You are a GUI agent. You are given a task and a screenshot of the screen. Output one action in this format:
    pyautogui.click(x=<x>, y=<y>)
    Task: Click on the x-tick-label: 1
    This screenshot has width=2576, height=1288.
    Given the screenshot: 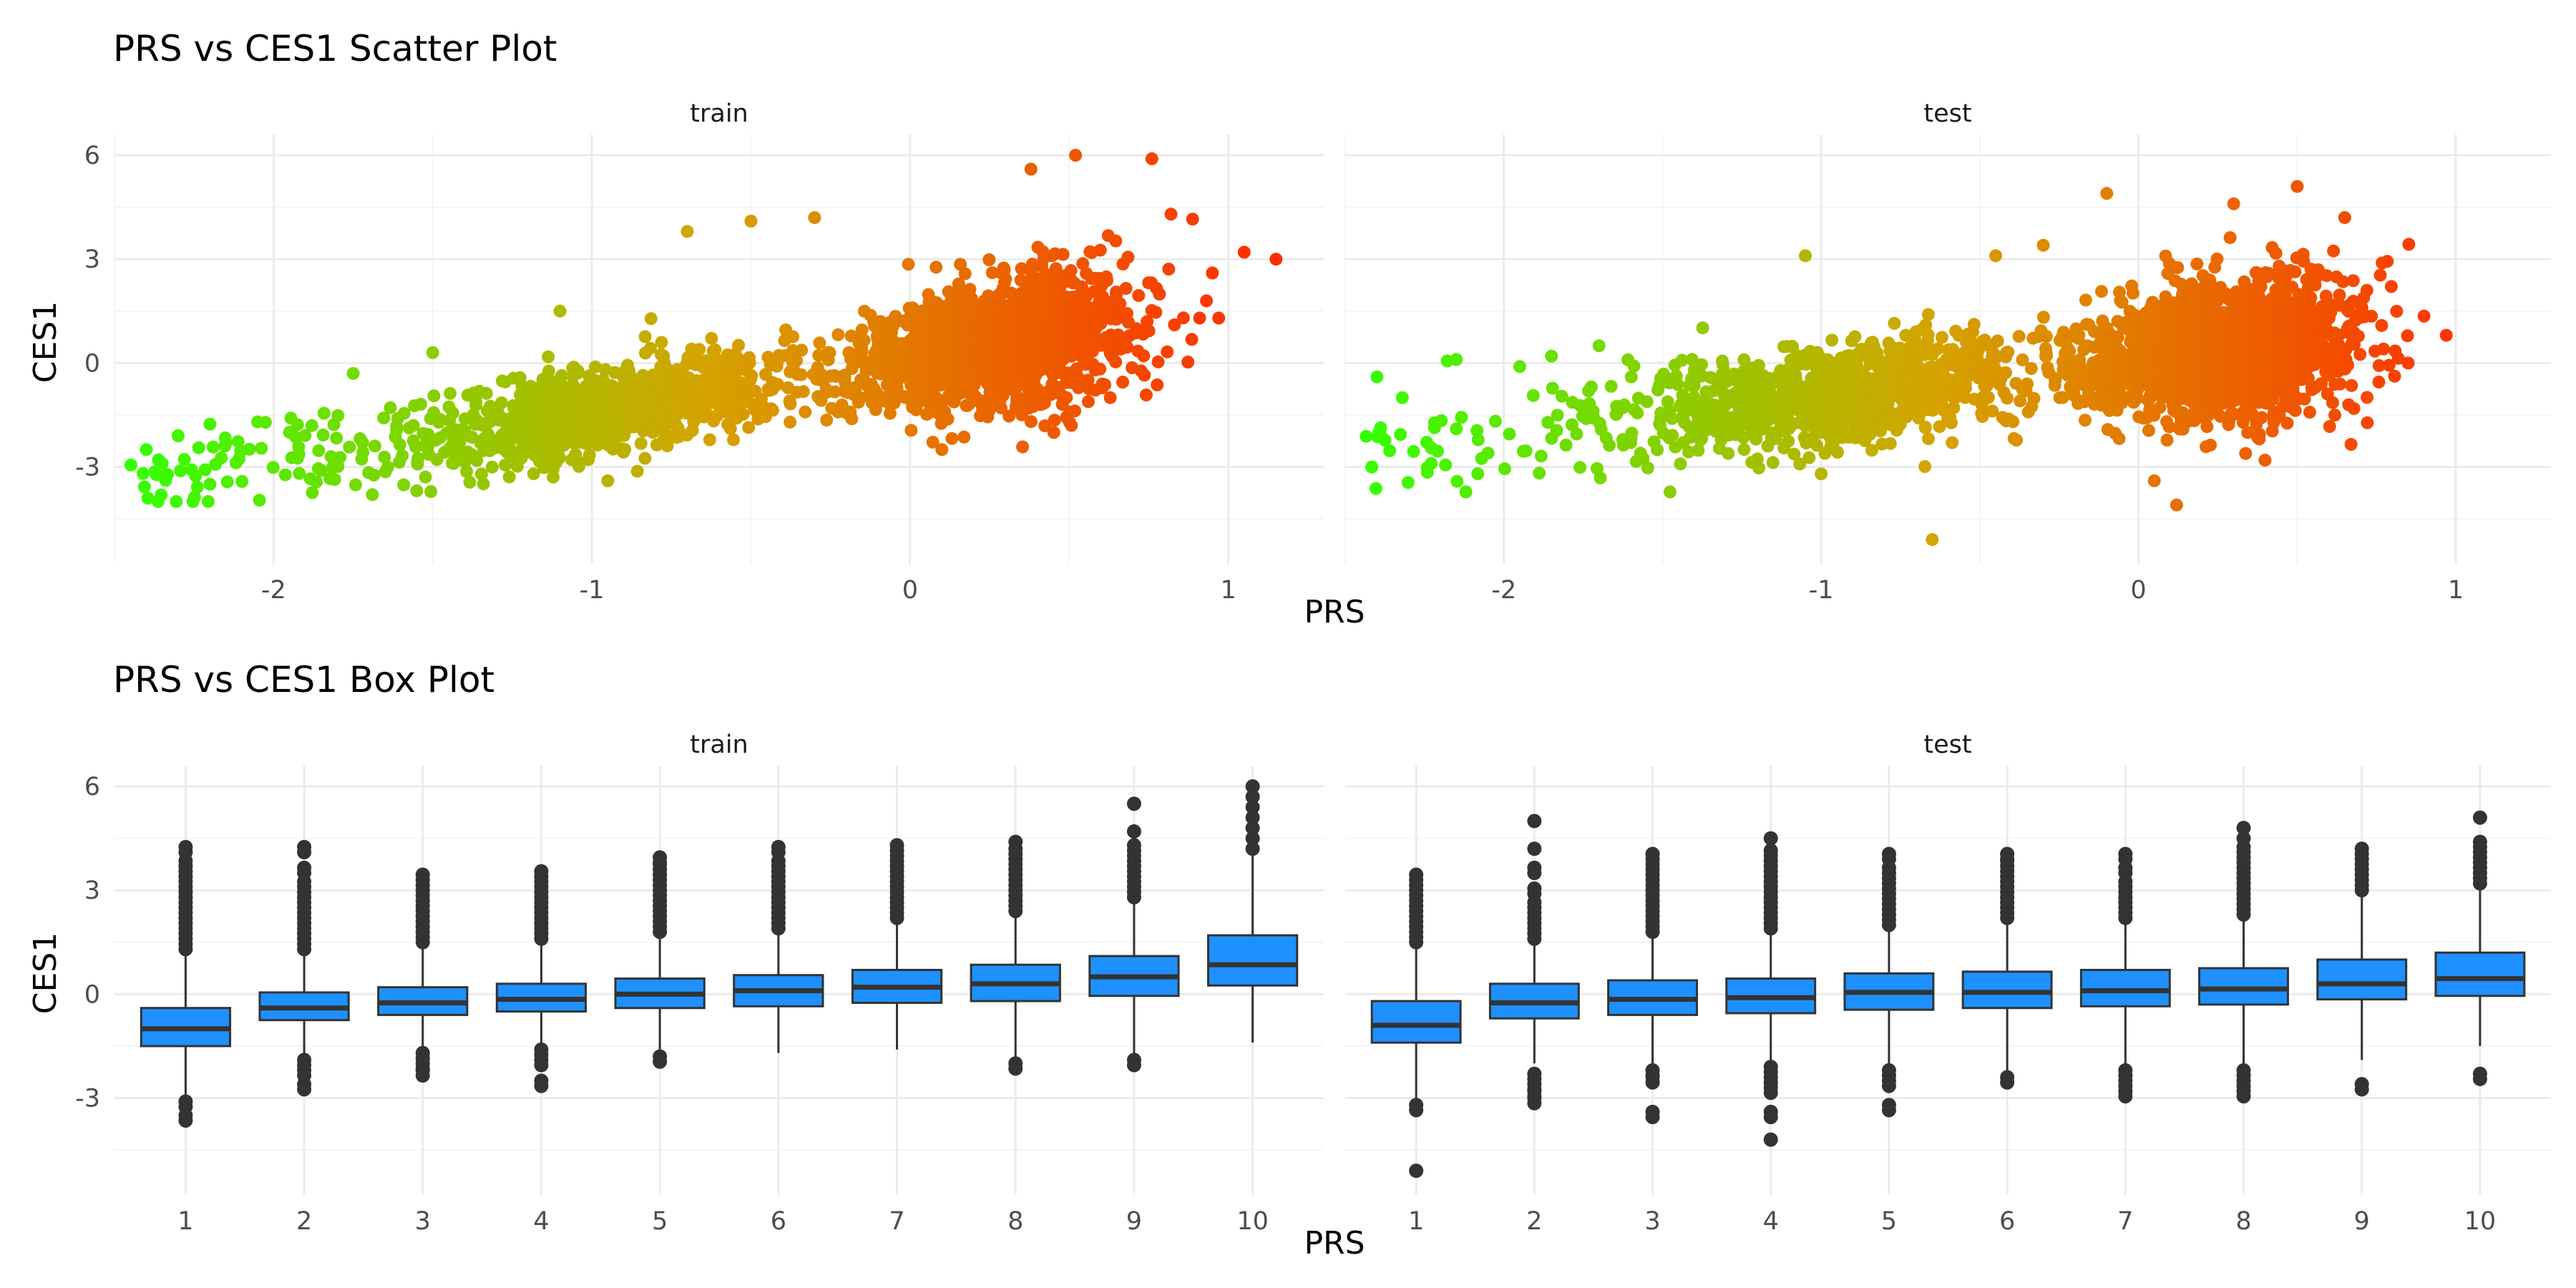 What is the action you would take?
    pyautogui.click(x=1228, y=590)
    